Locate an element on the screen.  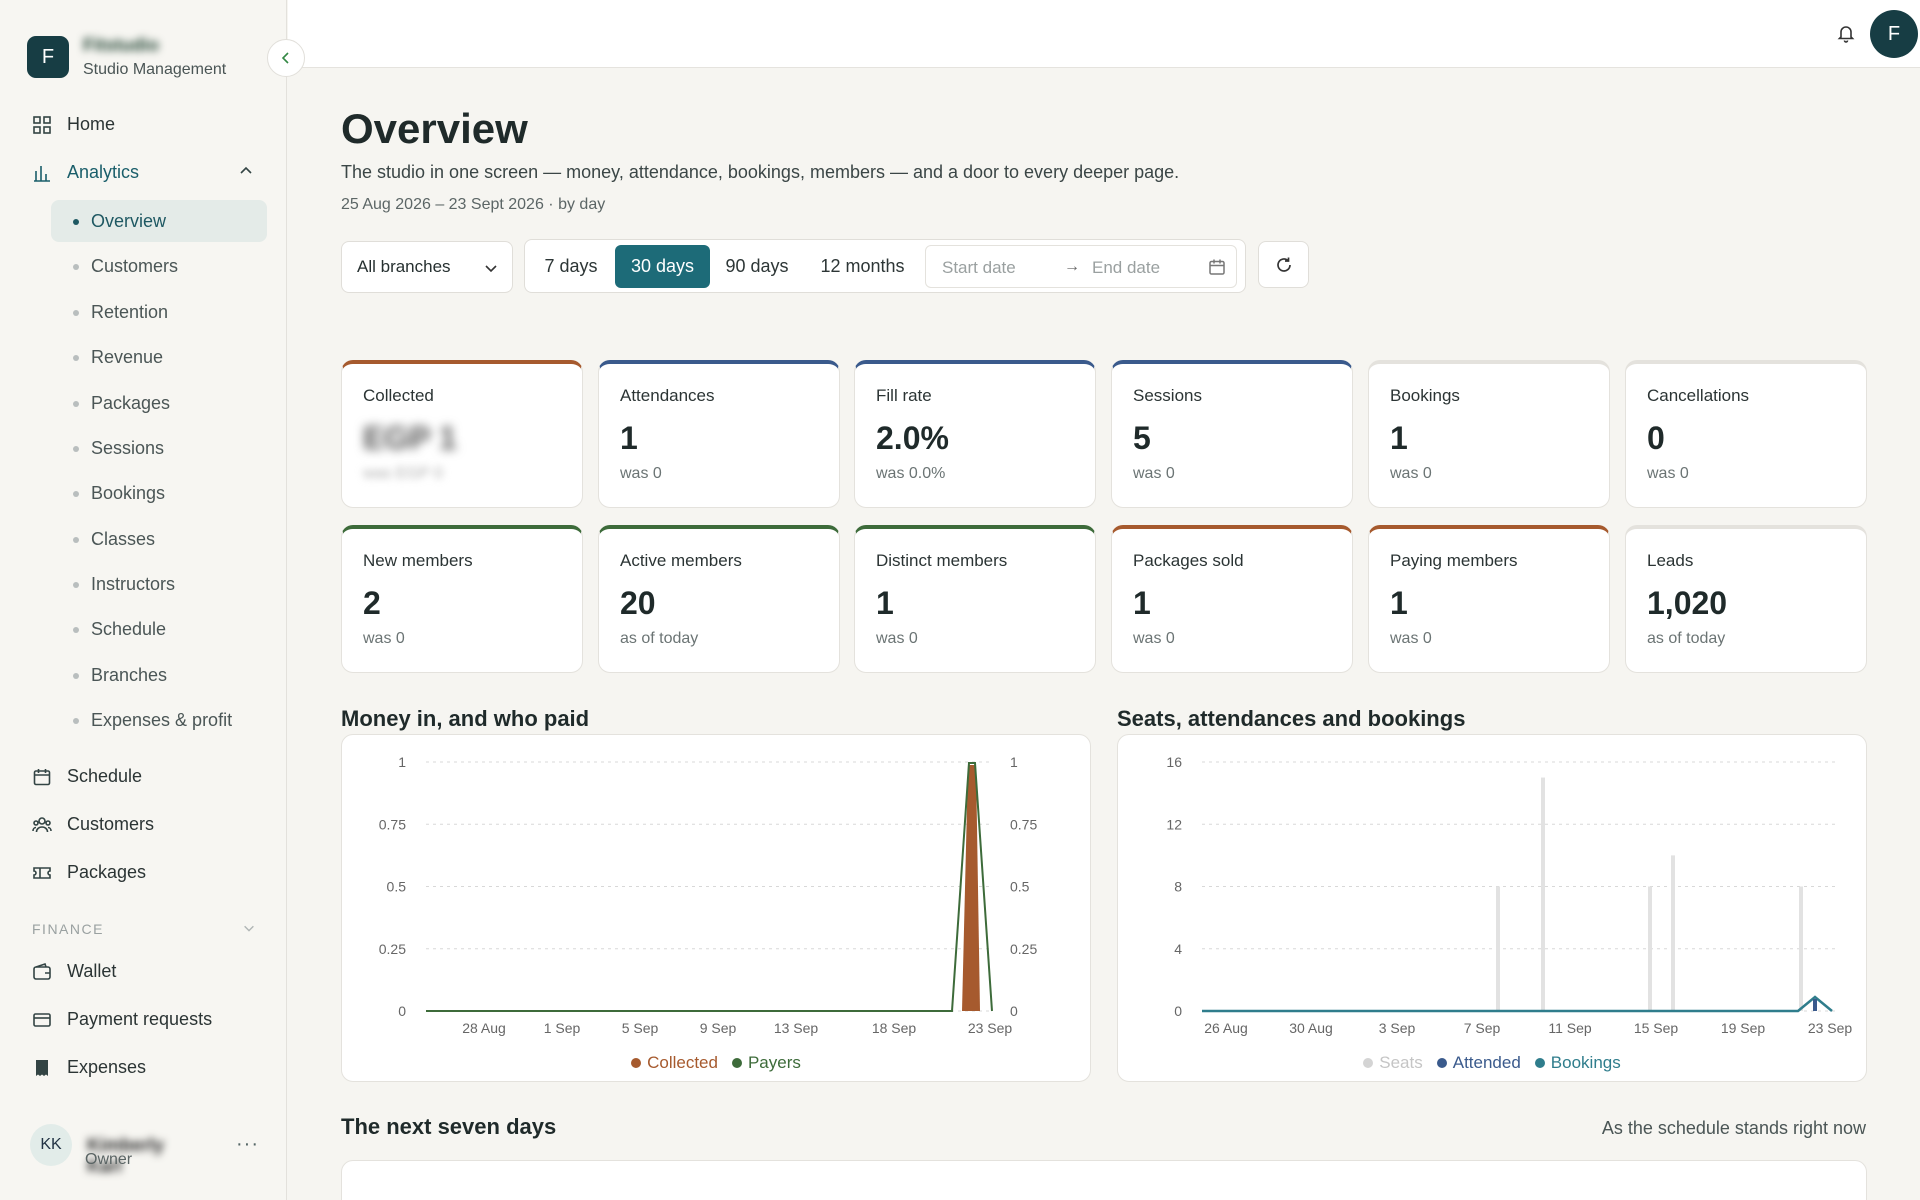
range-7-days-button: 7 days is located at coordinates (571, 266).